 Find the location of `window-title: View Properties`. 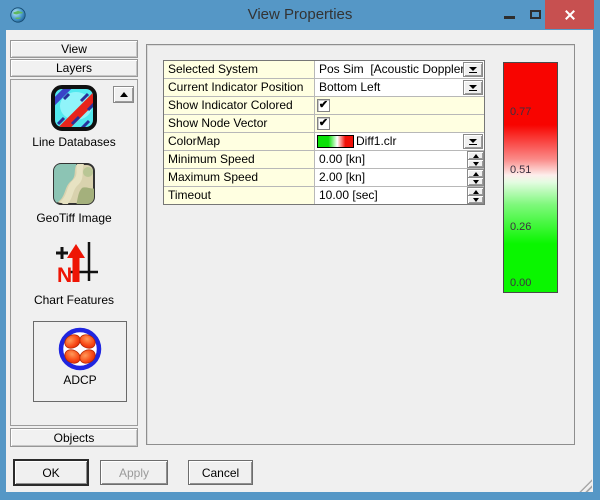

window-title: View Properties is located at coordinates (300, 14).